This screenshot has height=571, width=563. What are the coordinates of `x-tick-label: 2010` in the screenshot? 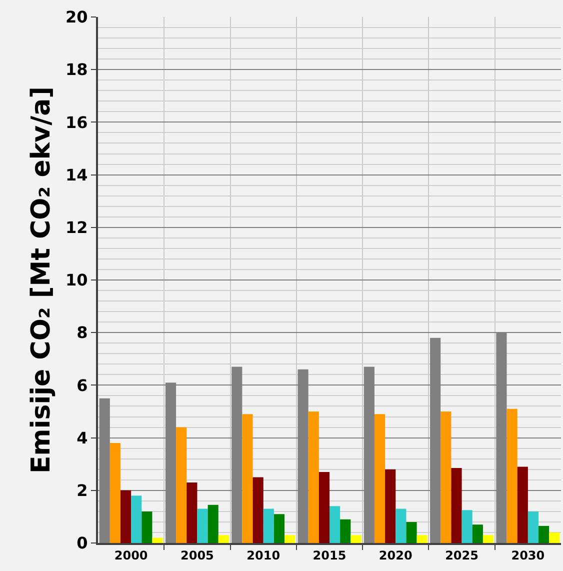 It's located at (263, 555).